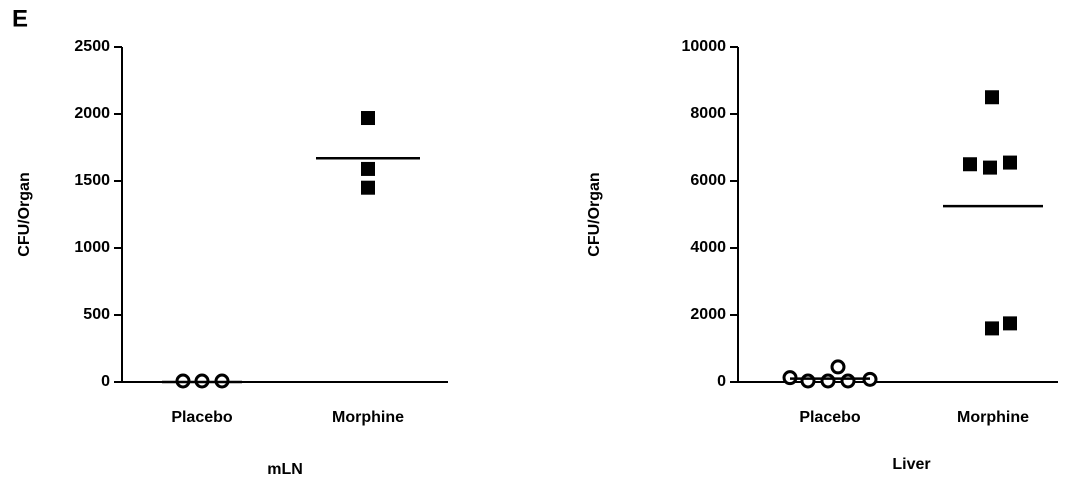  Describe the element at coordinates (911, 464) in the screenshot. I see `x-axis-label: Liver` at that location.